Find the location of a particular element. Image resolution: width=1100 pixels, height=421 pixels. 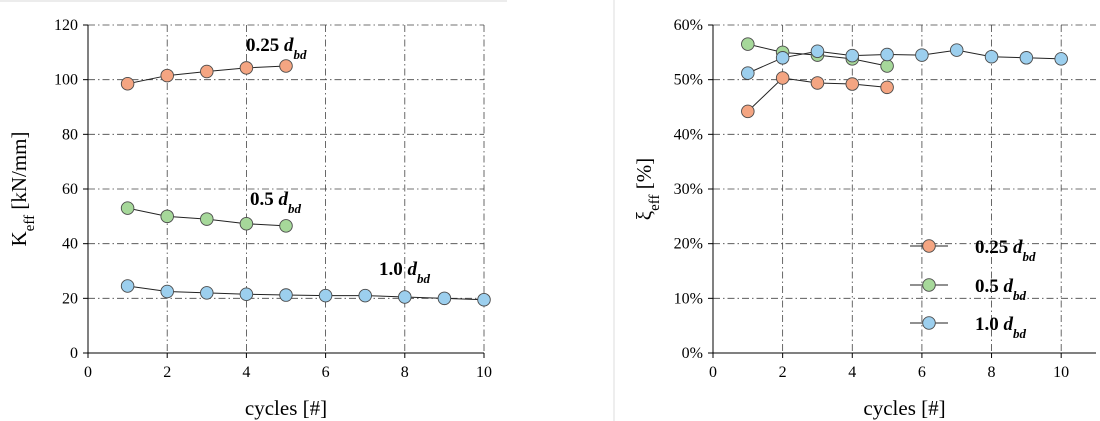

y-axis-title: ξeff [%] is located at coordinates (647, 189).